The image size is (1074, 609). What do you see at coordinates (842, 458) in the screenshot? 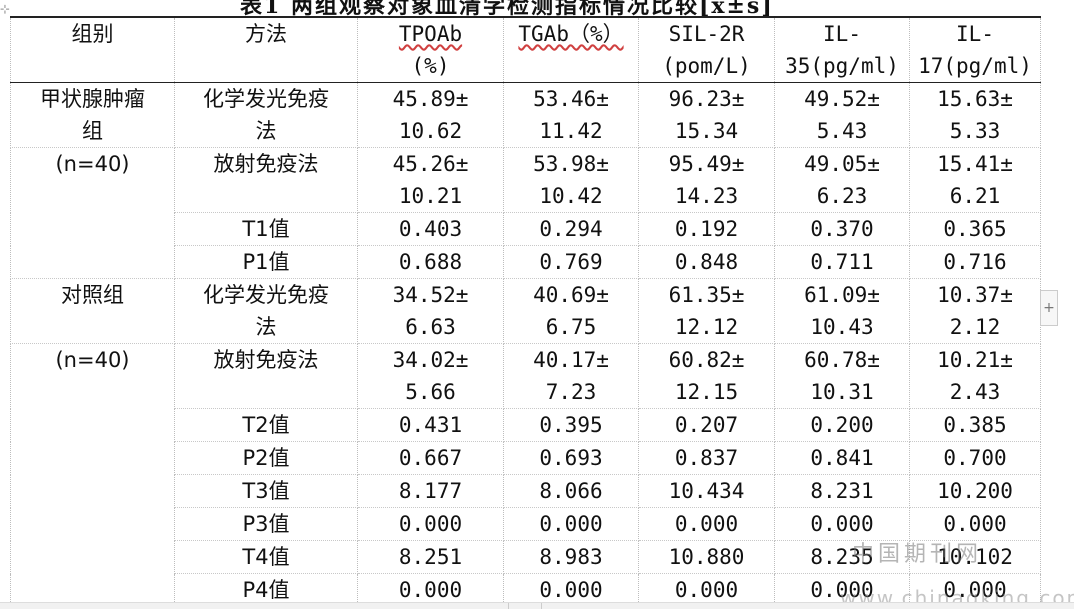
I see `stat-value: 0.841` at bounding box center [842, 458].